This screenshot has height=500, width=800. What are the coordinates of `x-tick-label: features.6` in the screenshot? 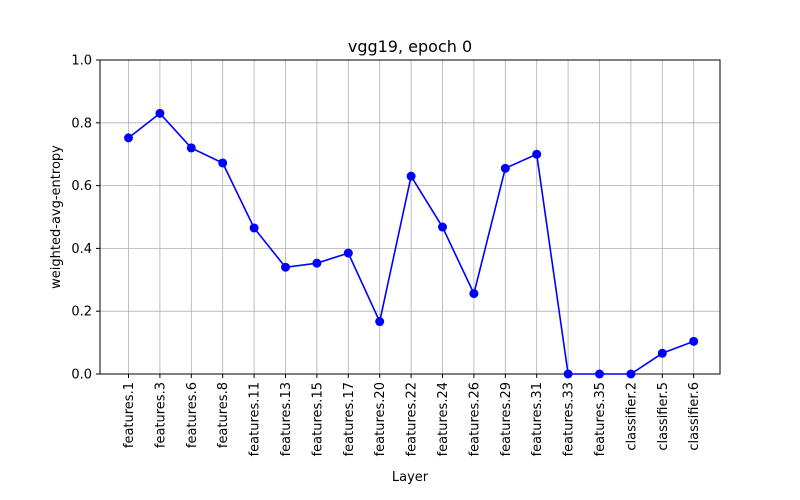 It's located at (192, 415).